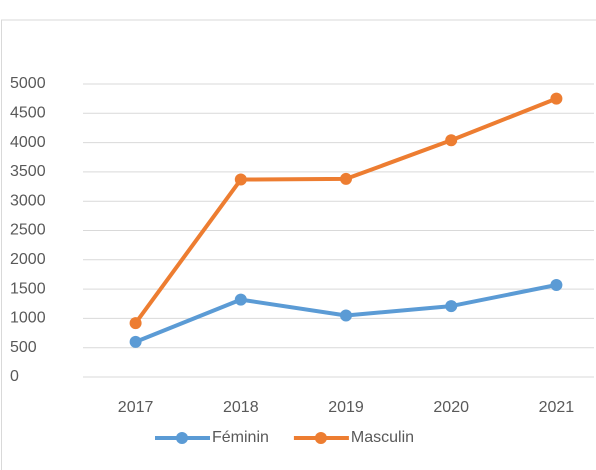 The height and width of the screenshot is (470, 596). What do you see at coordinates (136, 407) in the screenshot?
I see `x-tick-label: 2017` at bounding box center [136, 407].